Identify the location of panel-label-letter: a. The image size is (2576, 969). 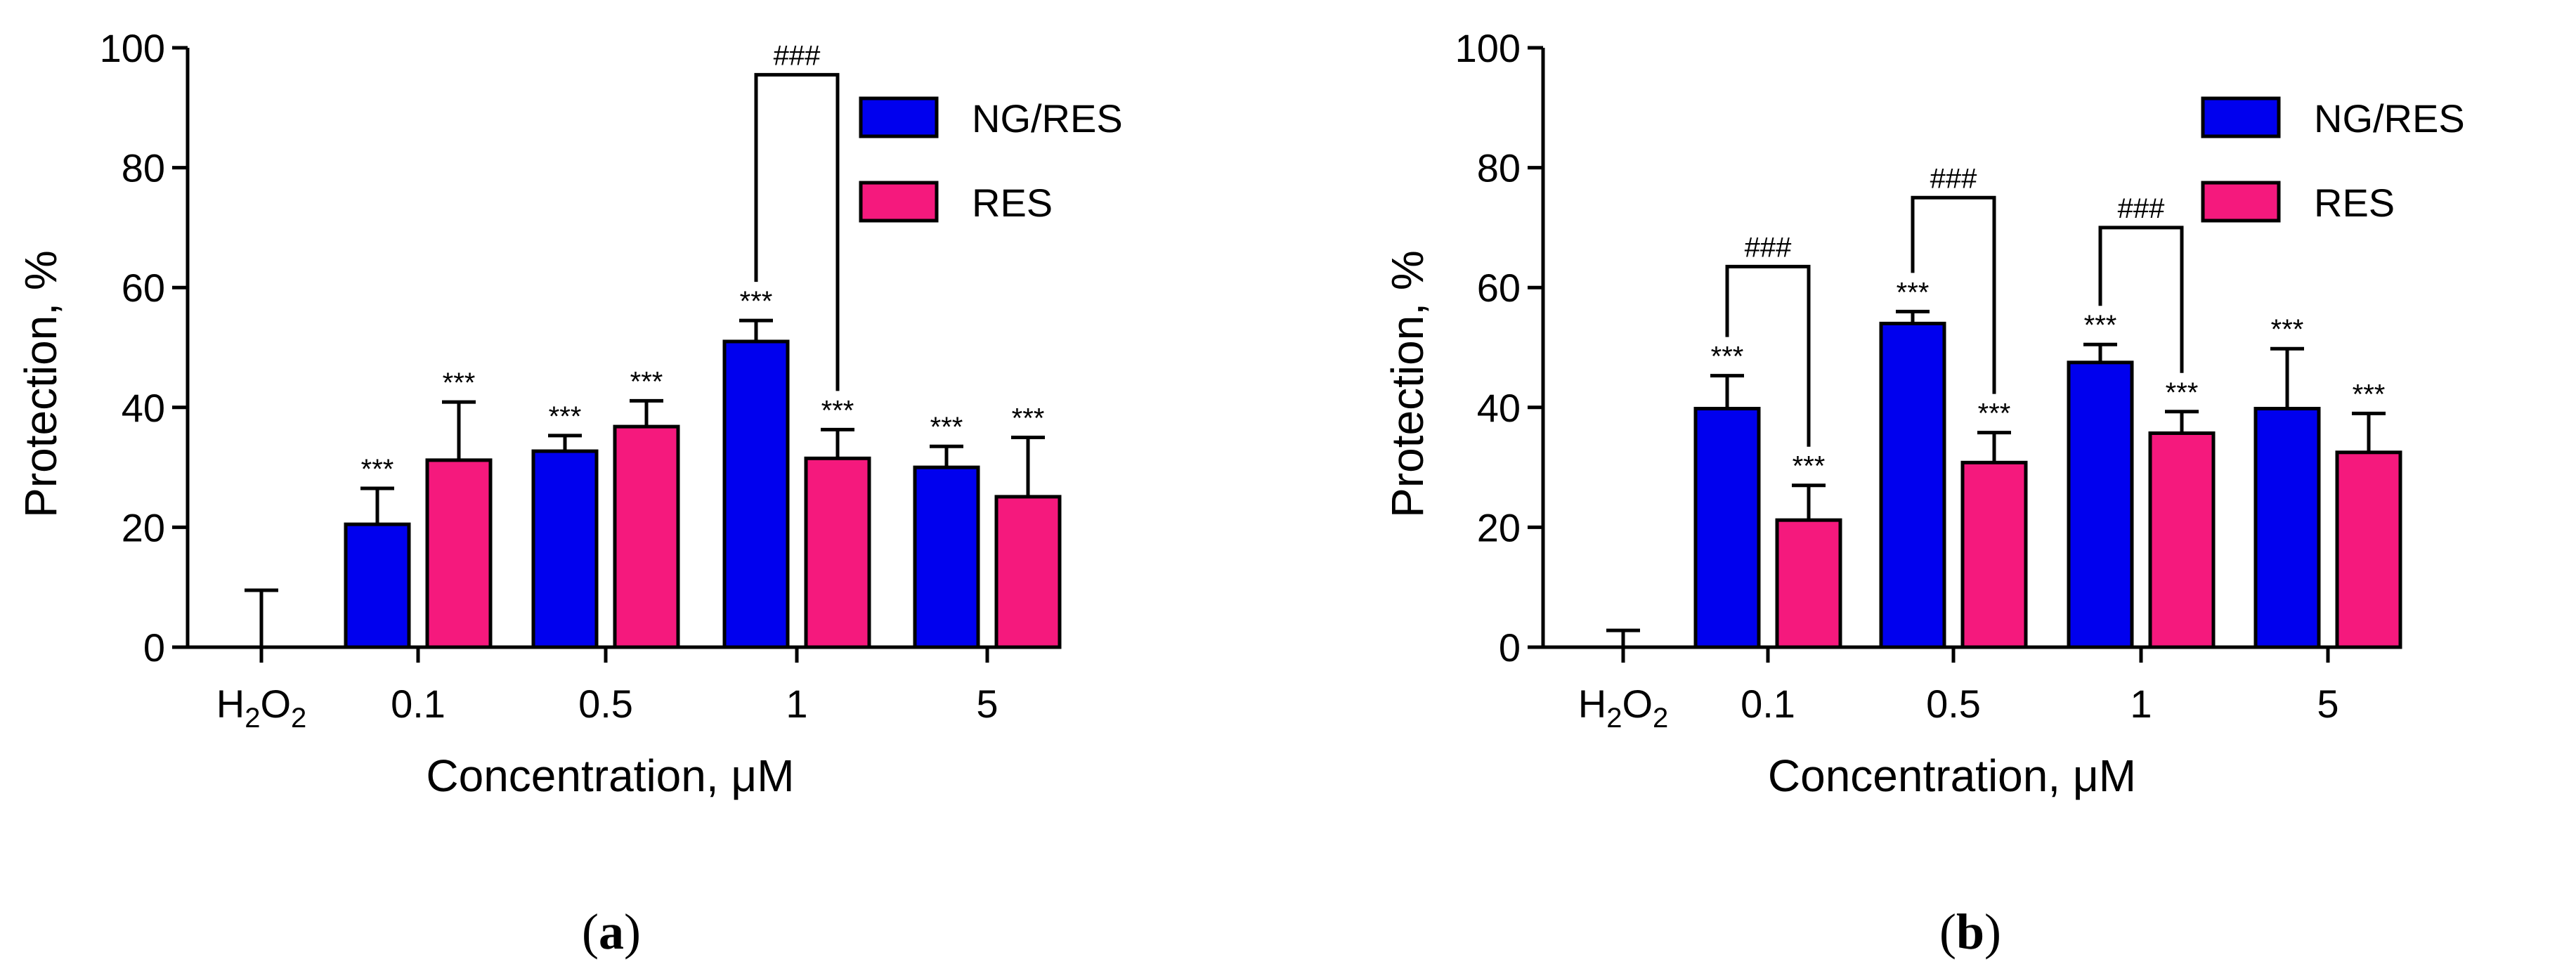
(611, 932).